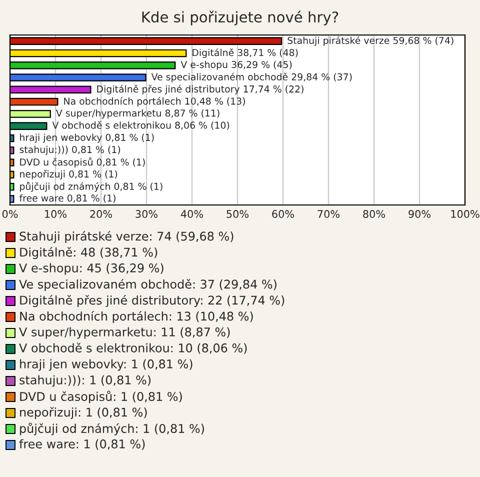  Describe the element at coordinates (82, 163) in the screenshot. I see `category-label: DVD u časopisů 0,81 % (1)` at that location.